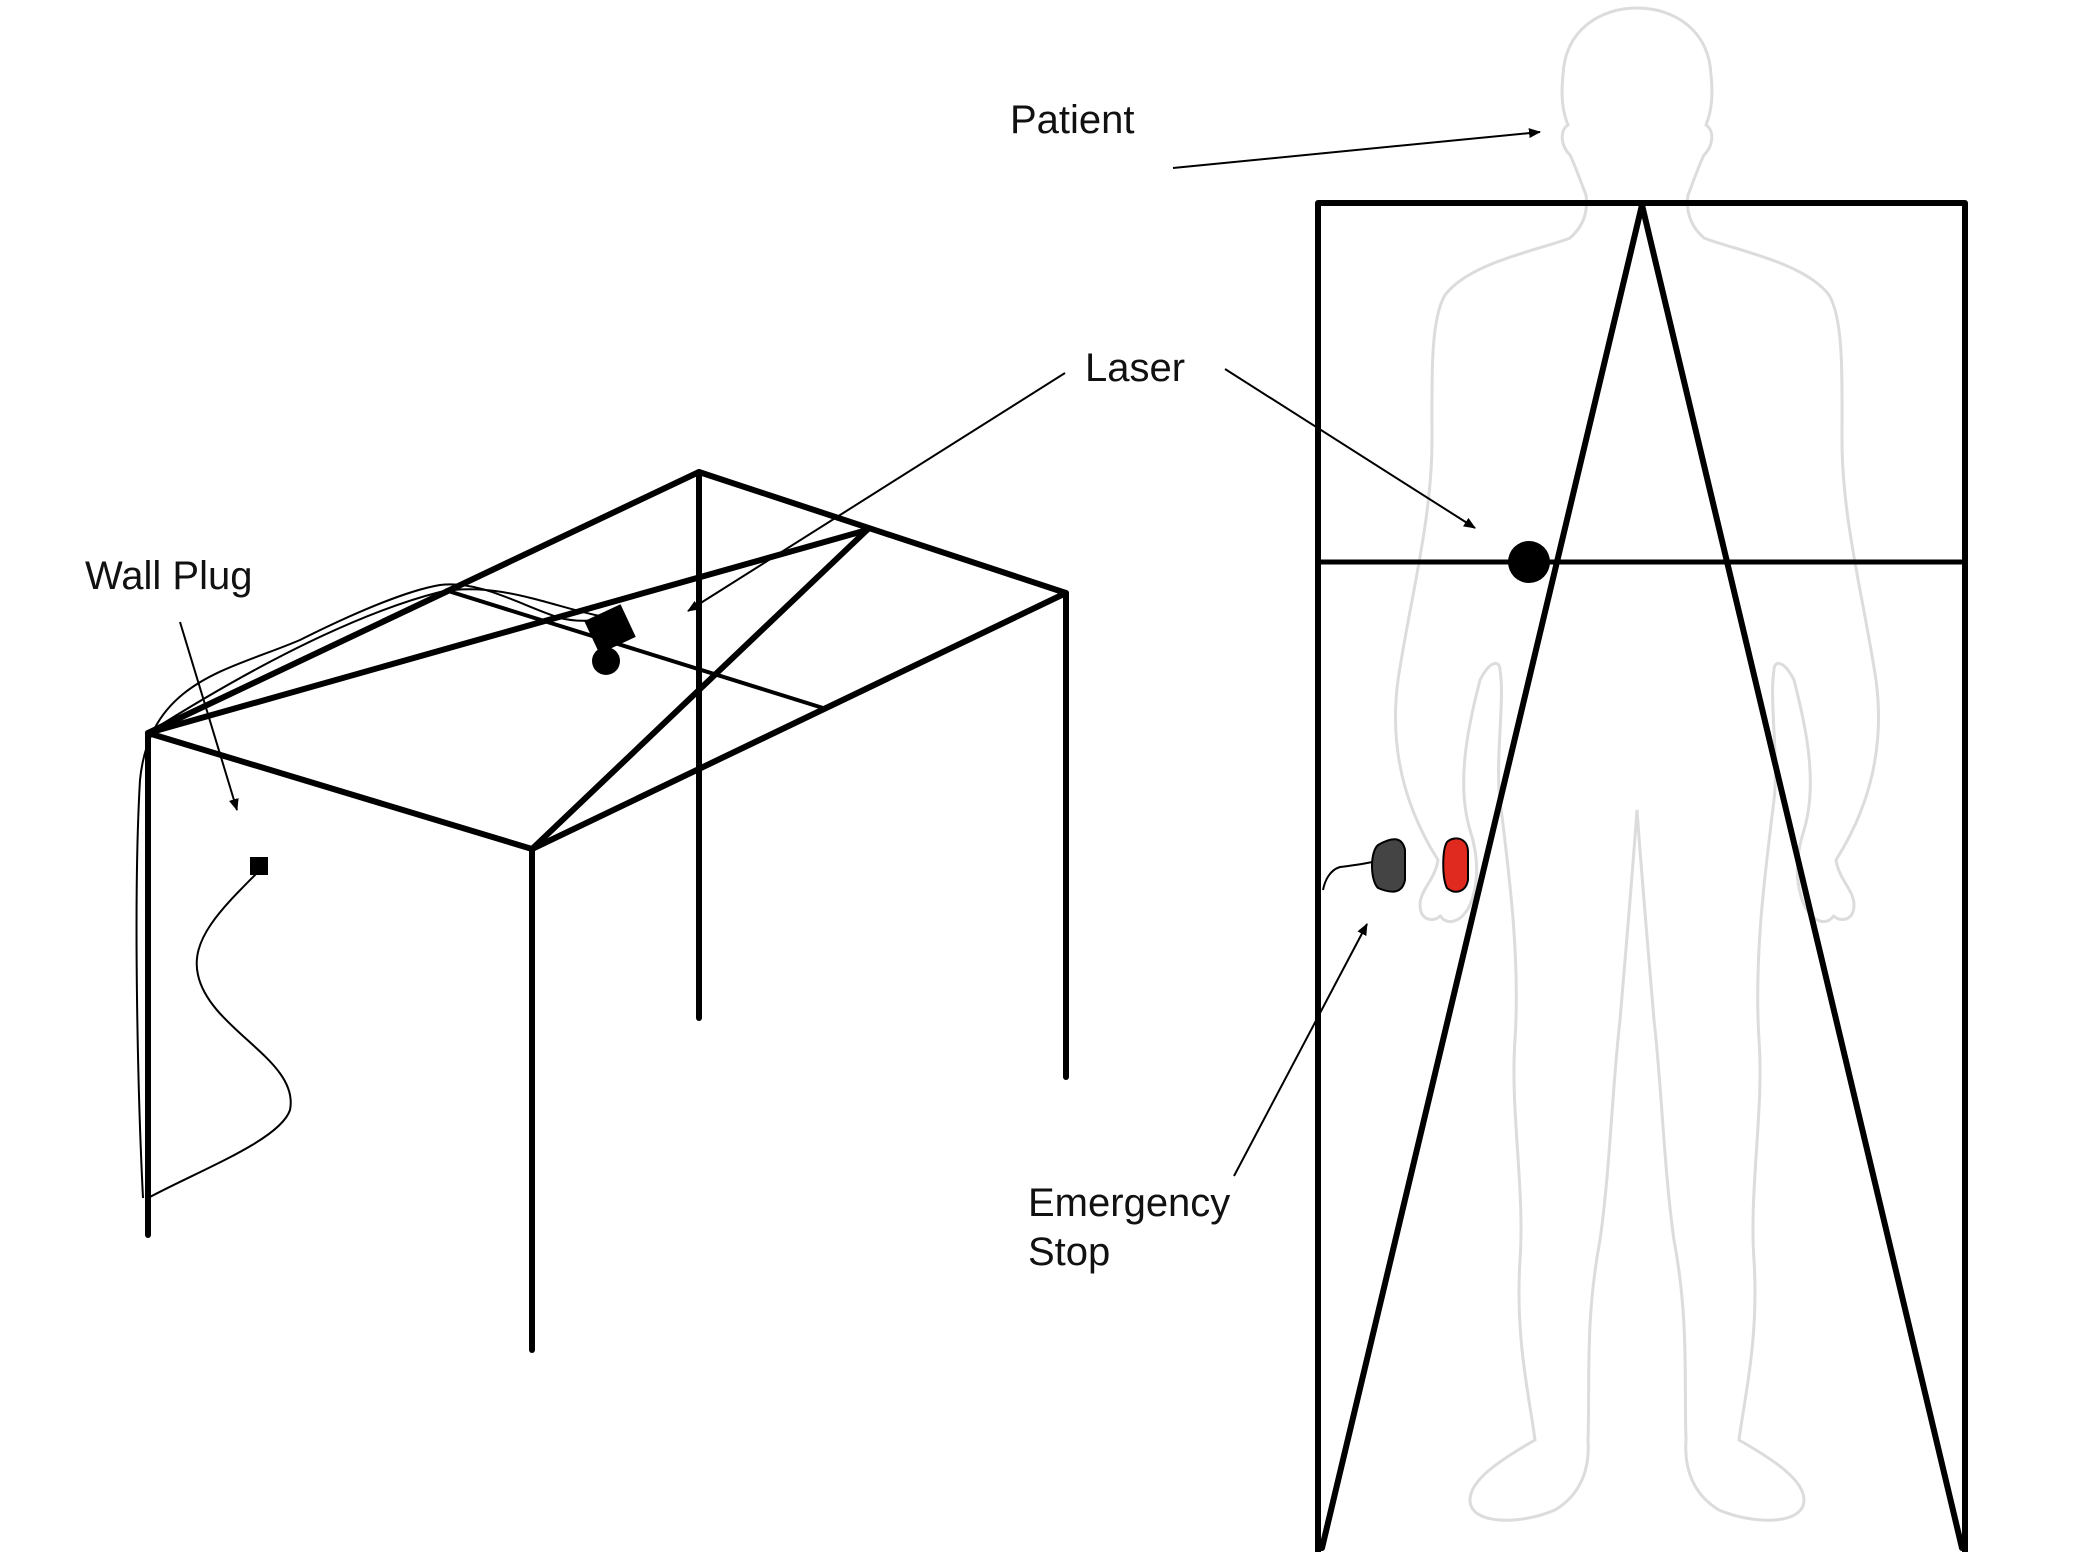 Image resolution: width=2088 pixels, height=1552 pixels. I want to click on laser-arrow-left, so click(876, 492).